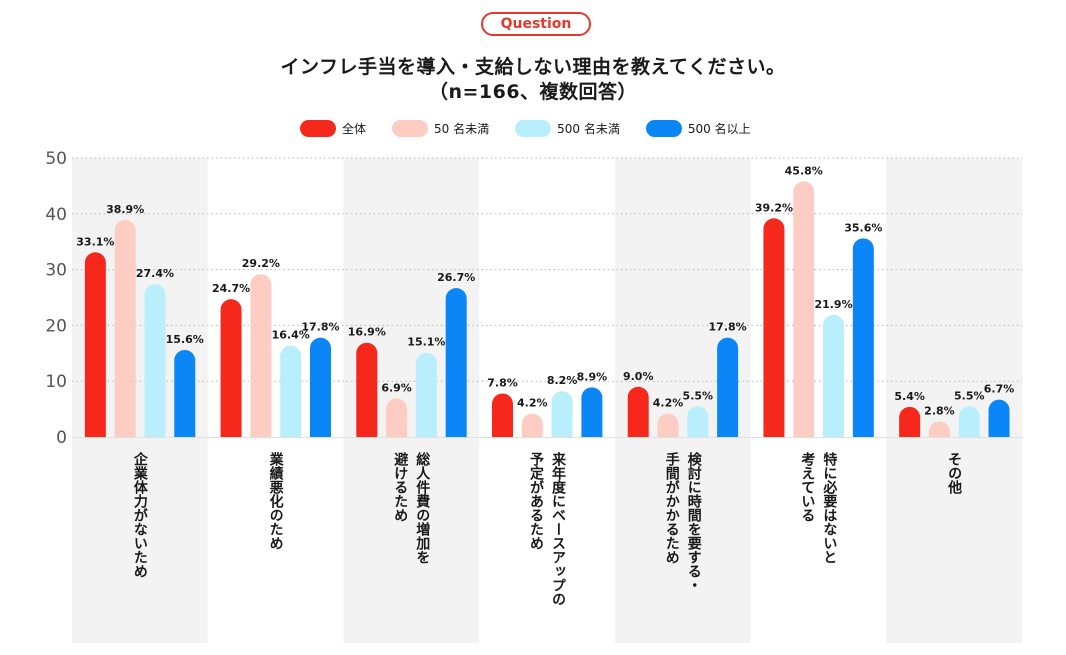 The height and width of the screenshot is (655, 1066). Describe the element at coordinates (999, 389) in the screenshot. I see `bar-value-label: 6.7%` at that location.